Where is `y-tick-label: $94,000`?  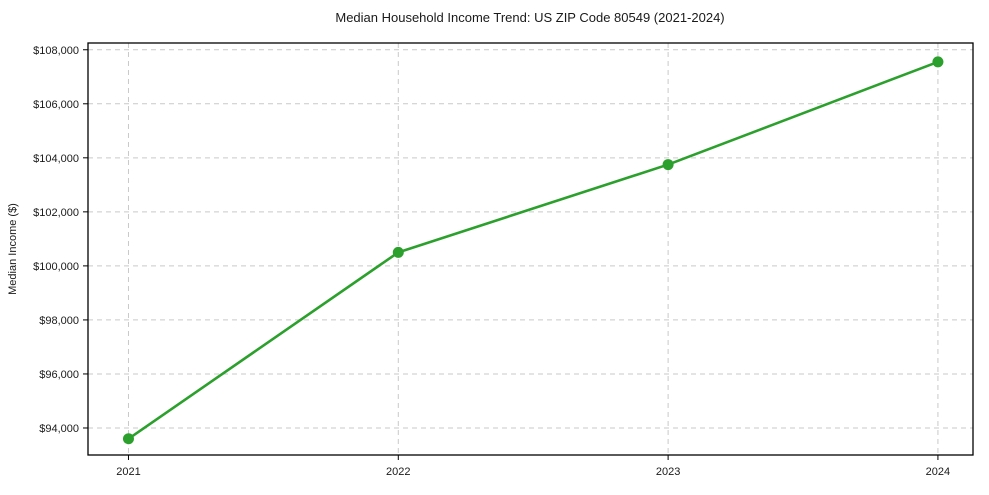
y-tick-label: $94,000 is located at coordinates (59, 429).